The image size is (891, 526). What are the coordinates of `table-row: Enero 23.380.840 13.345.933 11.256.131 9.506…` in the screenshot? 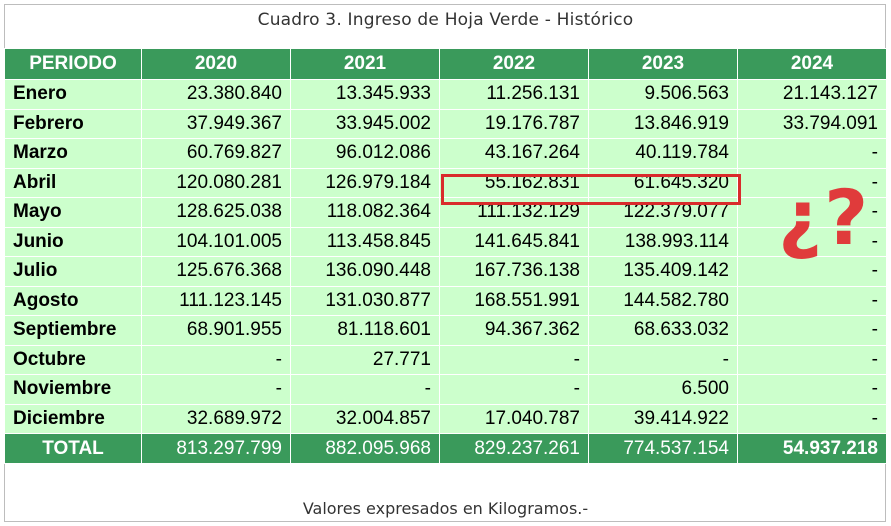 It's located at (445, 94).